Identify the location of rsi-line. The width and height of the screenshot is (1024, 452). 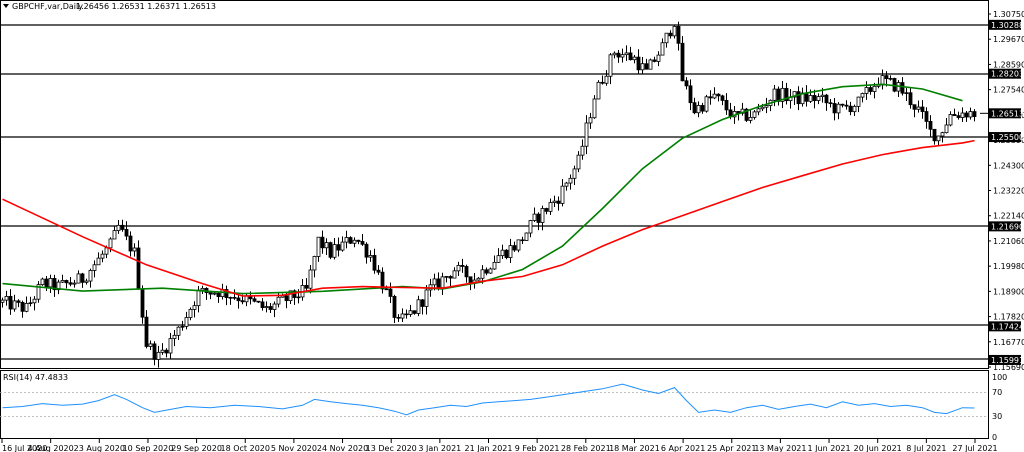
(488, 399).